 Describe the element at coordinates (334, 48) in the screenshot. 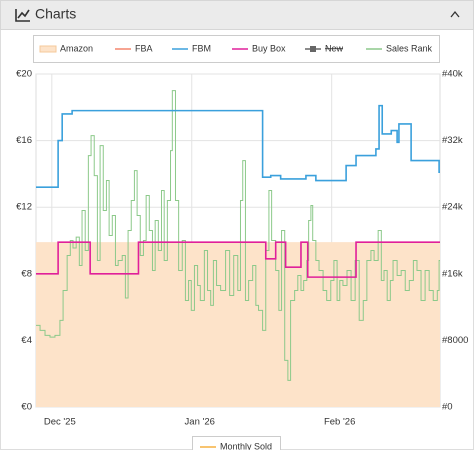

I see `legend-label: New` at that location.